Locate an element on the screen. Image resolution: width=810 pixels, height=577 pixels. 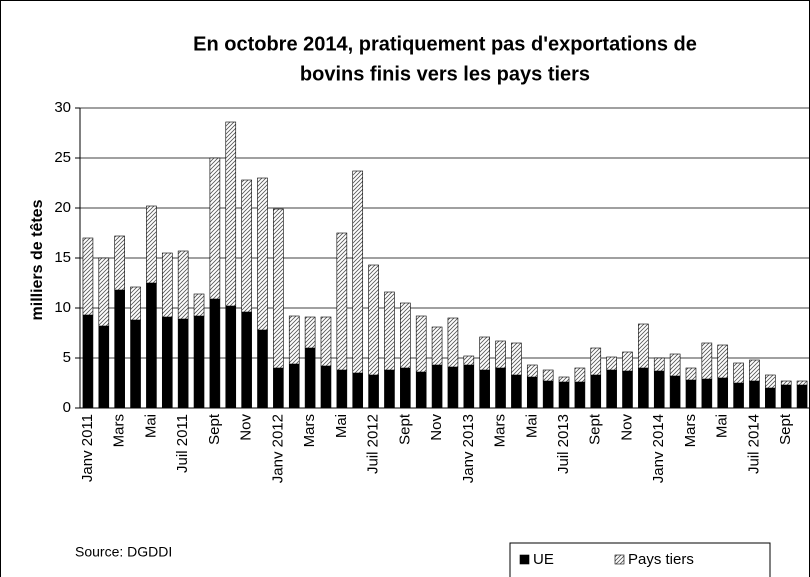
y-tick-label: 25 is located at coordinates (62, 157).